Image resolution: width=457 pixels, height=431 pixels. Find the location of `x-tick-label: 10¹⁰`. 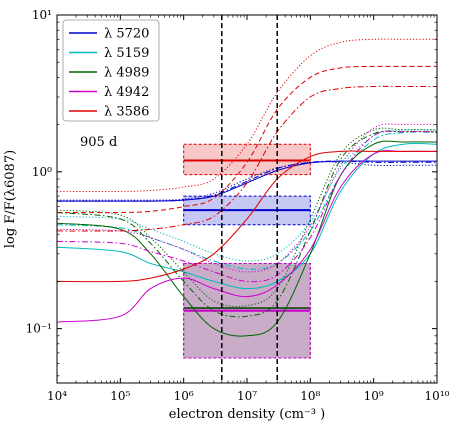

x-tick-label: 10¹⁰ is located at coordinates (437, 396).